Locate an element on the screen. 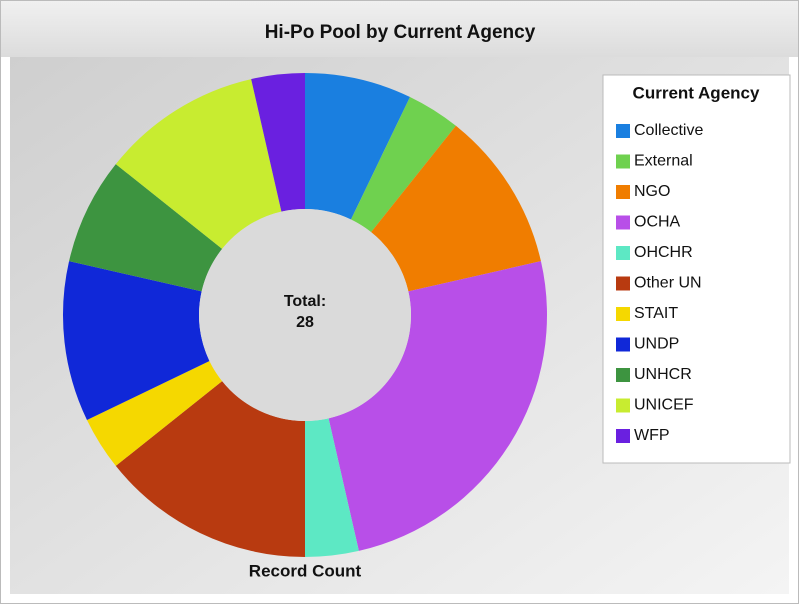  legend-label: Collective is located at coordinates (668, 130).